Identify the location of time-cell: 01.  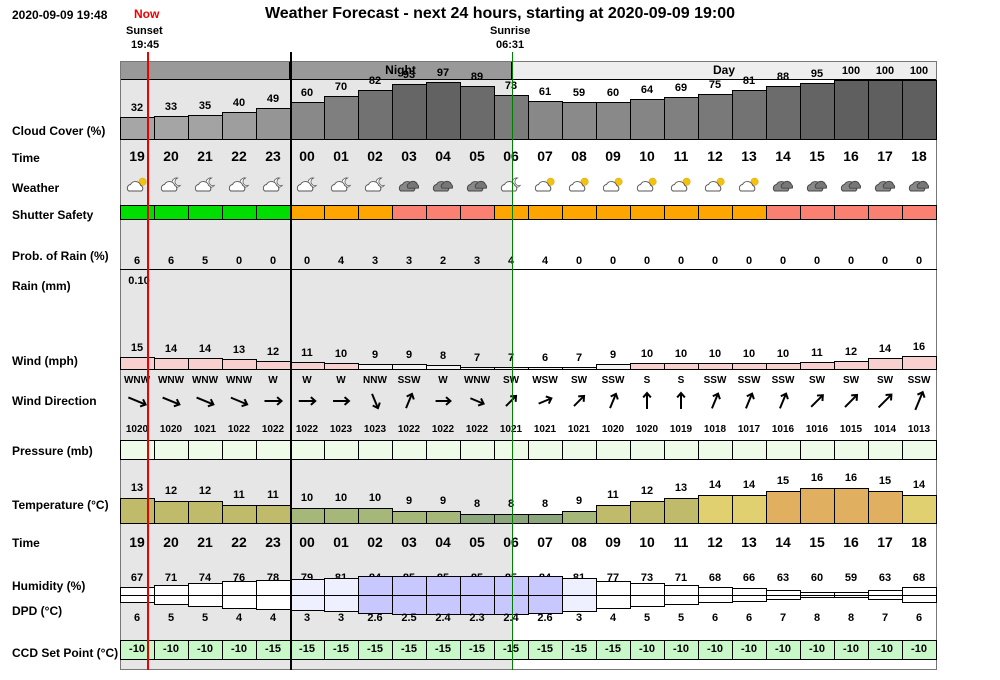
(341, 156).